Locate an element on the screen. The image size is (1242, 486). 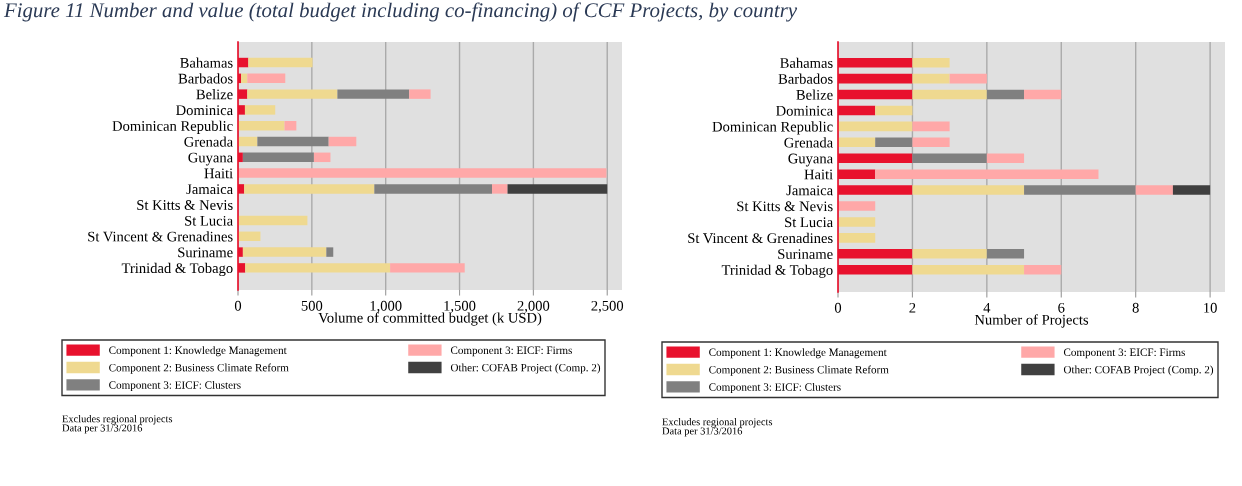
x-tick-label: 1,000 is located at coordinates (386, 306).